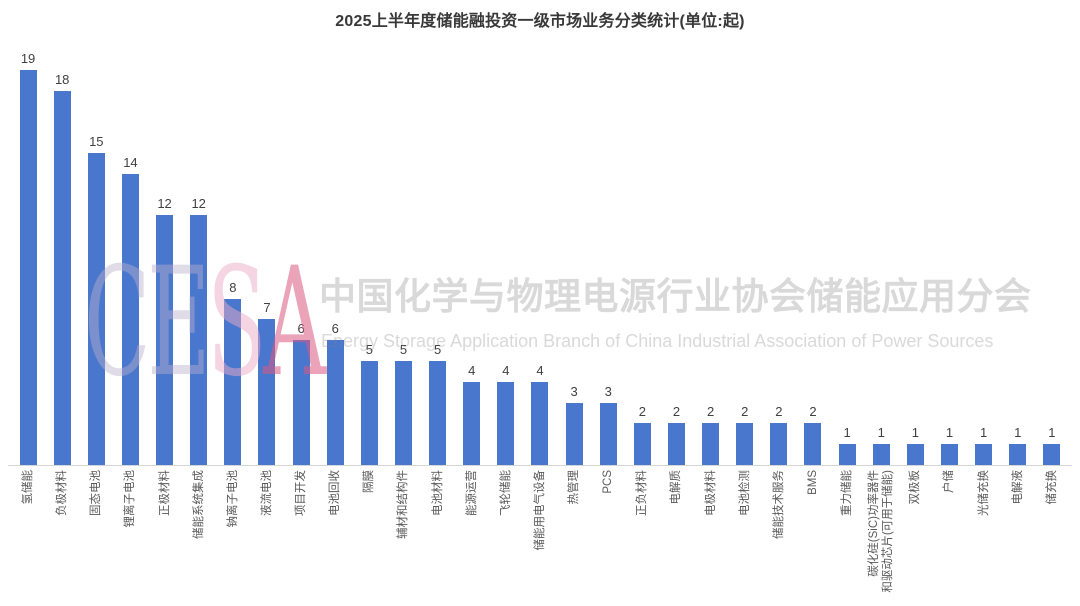 This screenshot has height=606, width=1080. Describe the element at coordinates (28, 487) in the screenshot. I see `category-label: 氢储能` at that location.